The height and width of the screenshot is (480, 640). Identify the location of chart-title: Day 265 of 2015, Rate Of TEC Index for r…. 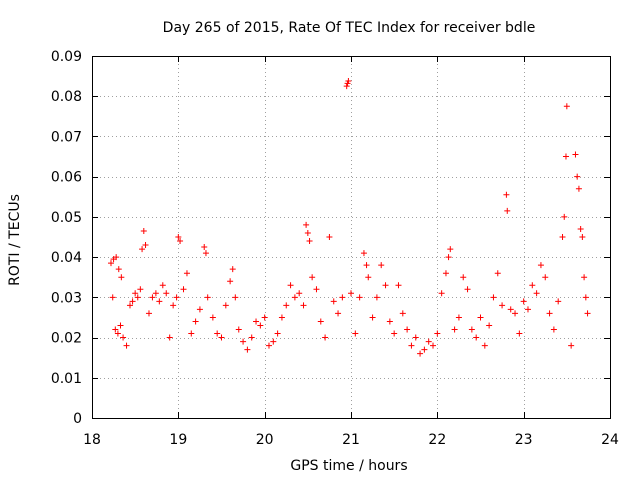
(349, 28).